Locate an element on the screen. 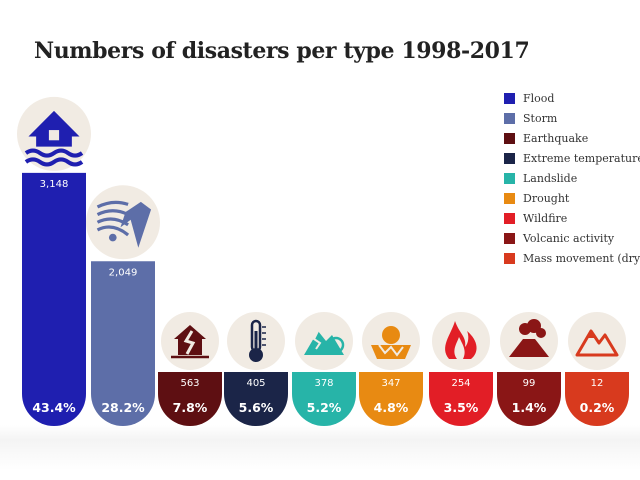 Image resolution: width=640 pixels, height=480 pixels. legend-item: Extreme temperature is located at coordinates (572, 158).